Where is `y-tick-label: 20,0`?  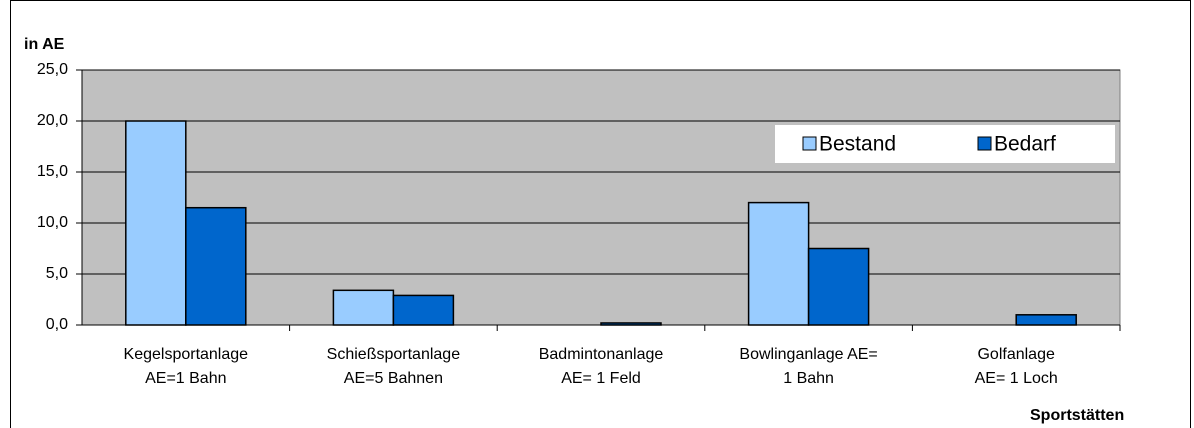
y-tick-label: 20,0 is located at coordinates (52, 120).